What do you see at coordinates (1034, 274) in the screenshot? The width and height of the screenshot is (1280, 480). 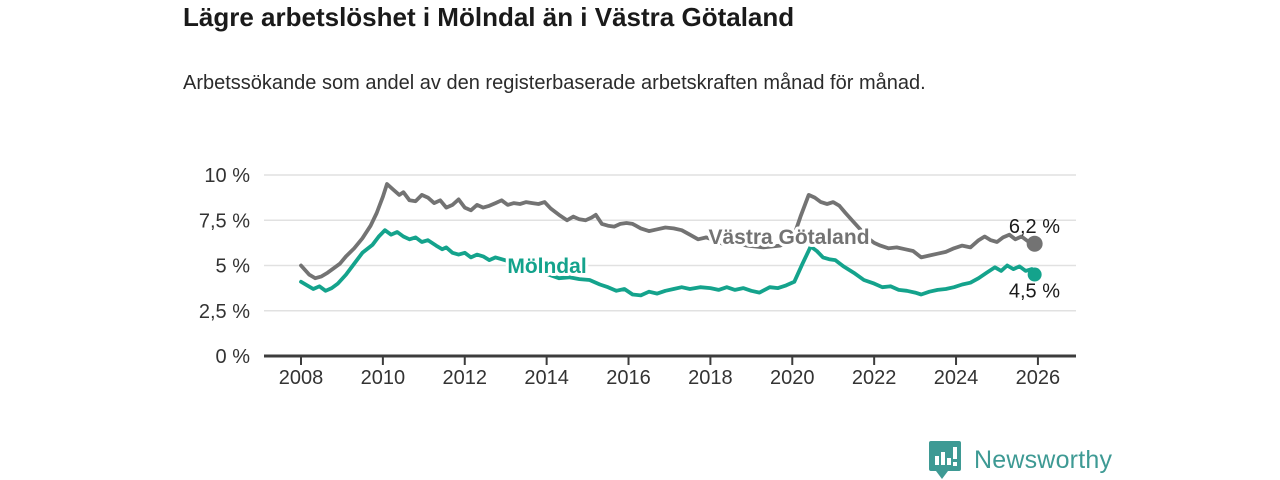 I see `series-end-dot-molndal` at bounding box center [1034, 274].